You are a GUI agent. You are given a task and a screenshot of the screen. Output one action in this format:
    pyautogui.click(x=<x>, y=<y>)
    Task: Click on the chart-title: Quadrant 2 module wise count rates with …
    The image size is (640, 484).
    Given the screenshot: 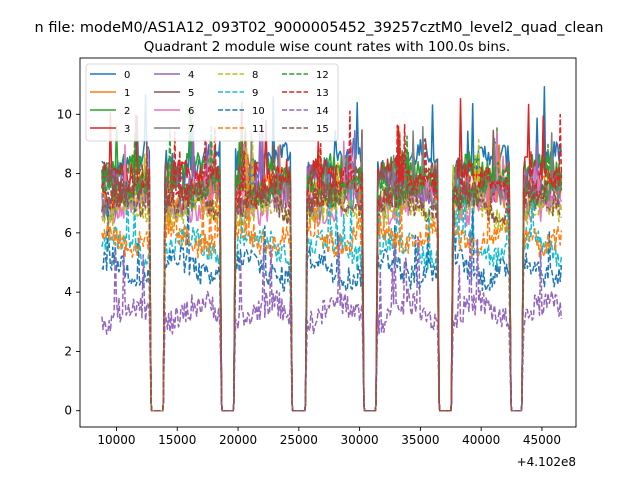 What is the action you would take?
    pyautogui.click(x=327, y=47)
    